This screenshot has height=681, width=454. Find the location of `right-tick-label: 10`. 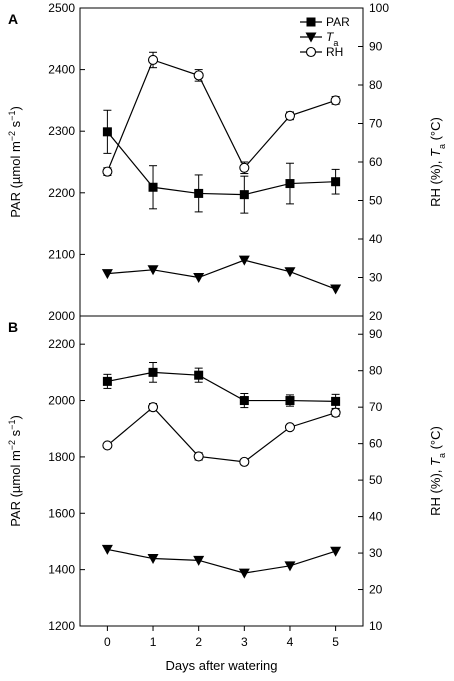

right-tick-label: 10 is located at coordinates (376, 626).